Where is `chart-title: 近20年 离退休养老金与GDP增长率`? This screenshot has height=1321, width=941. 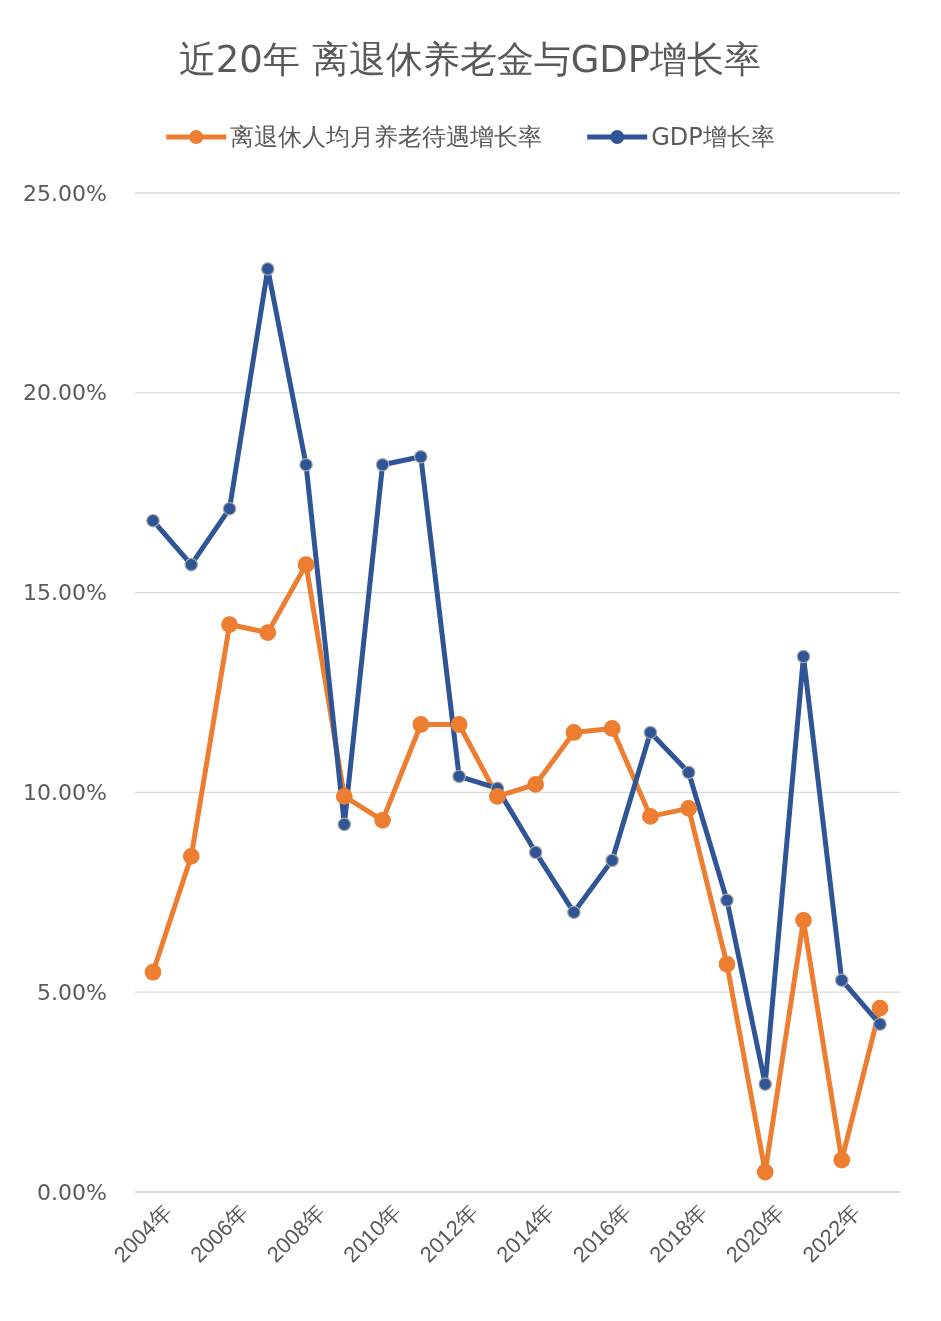
chart-title: 近20年 离退休养老金与GDP增长率 is located at coordinates (470, 59).